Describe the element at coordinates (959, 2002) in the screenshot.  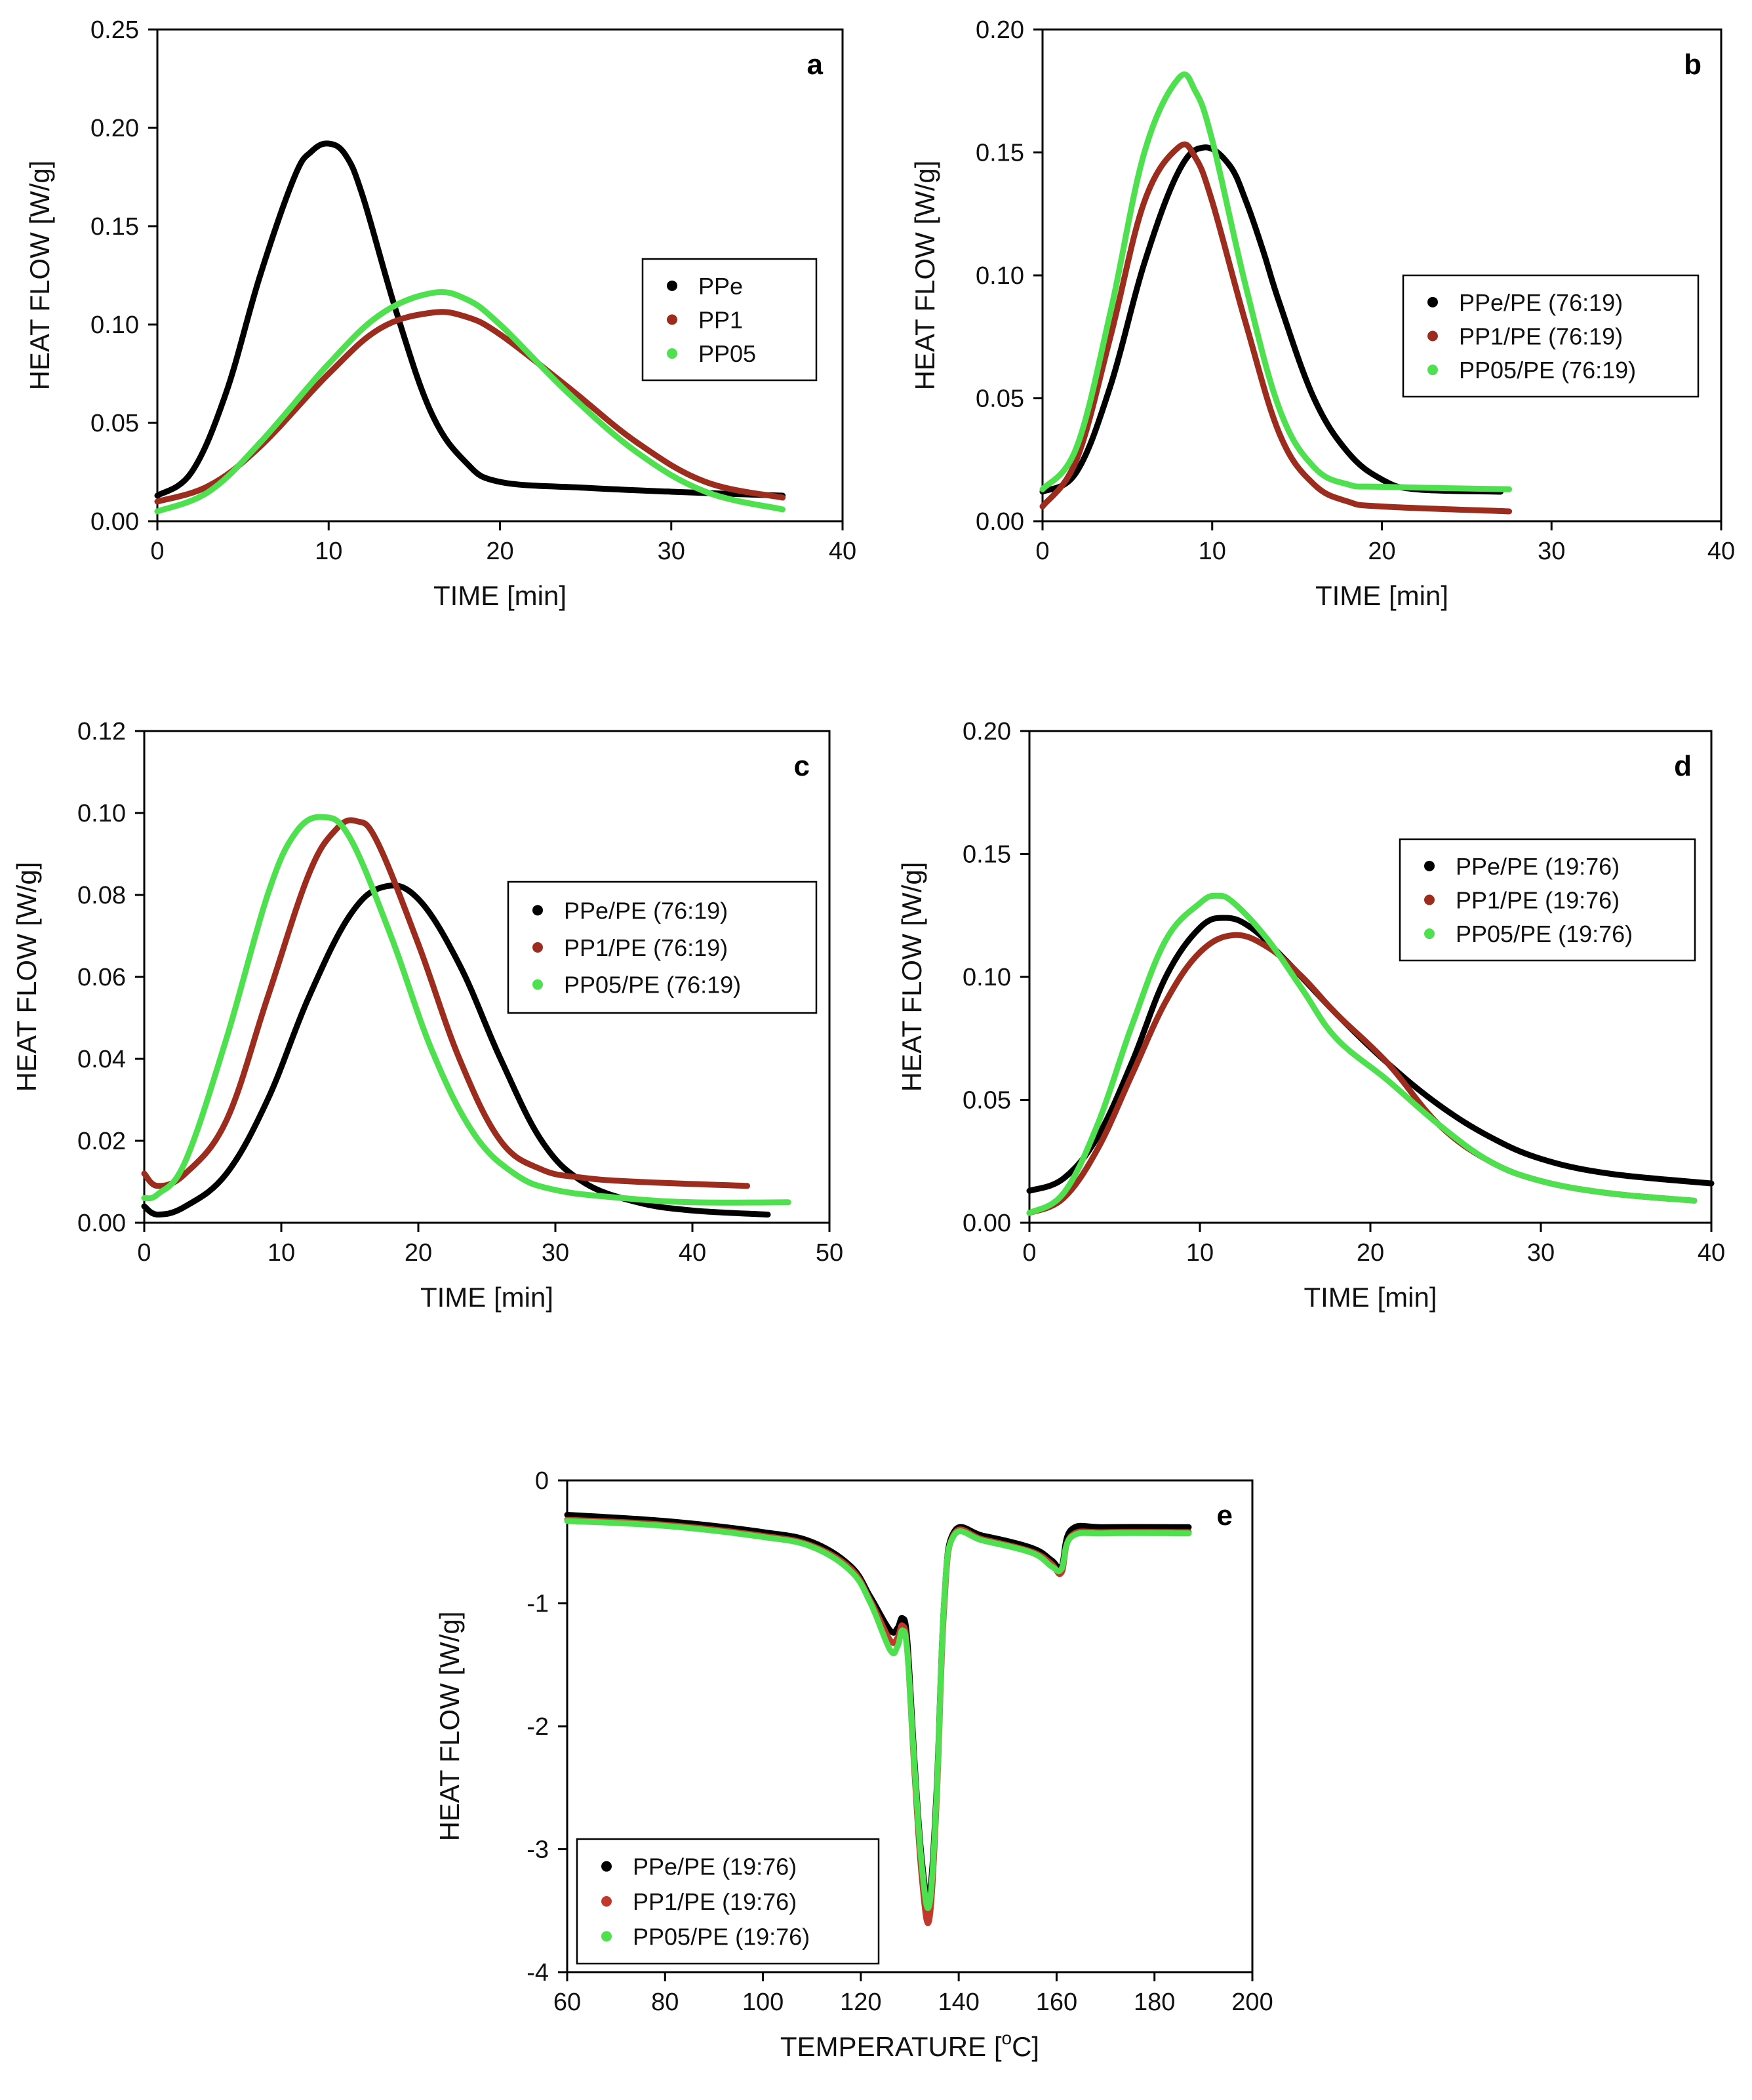
I see `x-tick-label: 140` at that location.